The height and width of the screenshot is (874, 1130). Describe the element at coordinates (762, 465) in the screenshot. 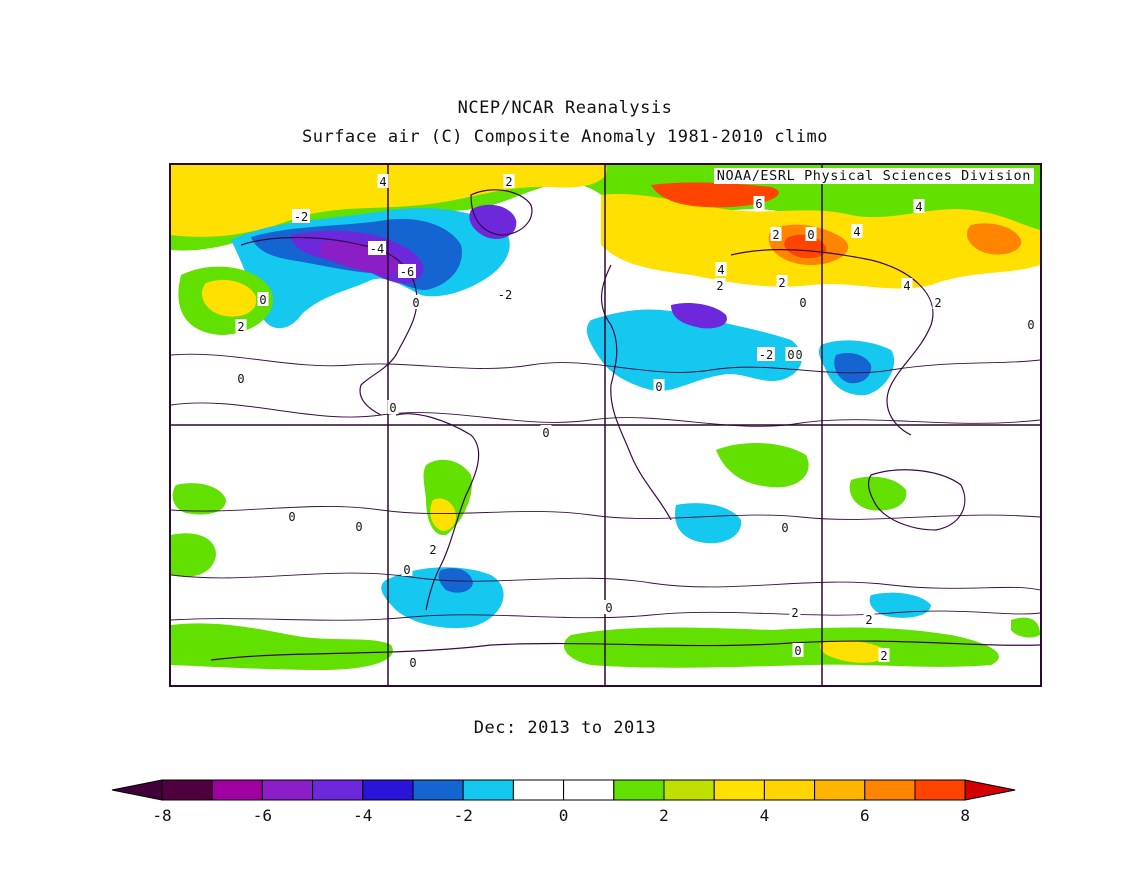

I see `warm-anomaly-indian-ocean` at that location.